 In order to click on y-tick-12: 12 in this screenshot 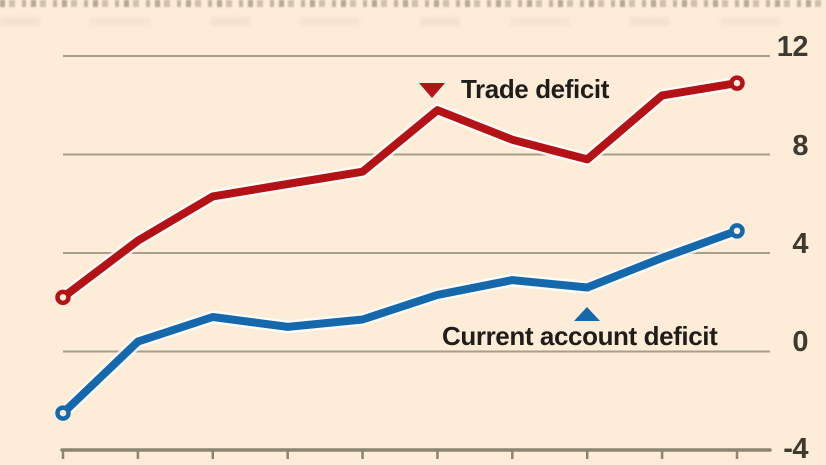, I will do `click(792, 47)`.